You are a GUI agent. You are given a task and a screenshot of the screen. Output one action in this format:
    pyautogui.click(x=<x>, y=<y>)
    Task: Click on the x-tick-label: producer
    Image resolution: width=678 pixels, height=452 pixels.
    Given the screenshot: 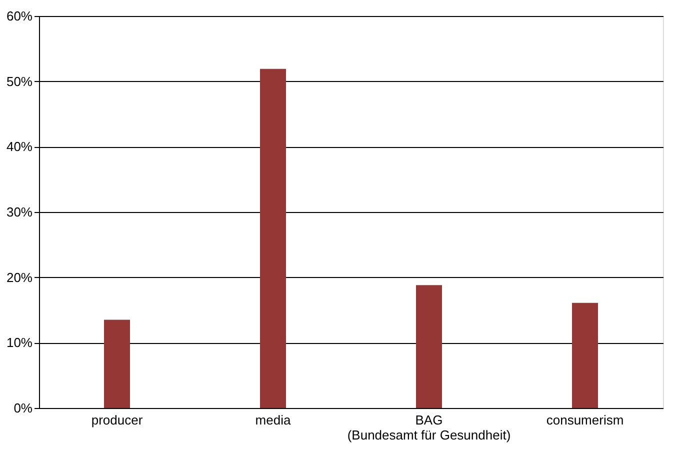 What is the action you would take?
    pyautogui.click(x=117, y=420)
    